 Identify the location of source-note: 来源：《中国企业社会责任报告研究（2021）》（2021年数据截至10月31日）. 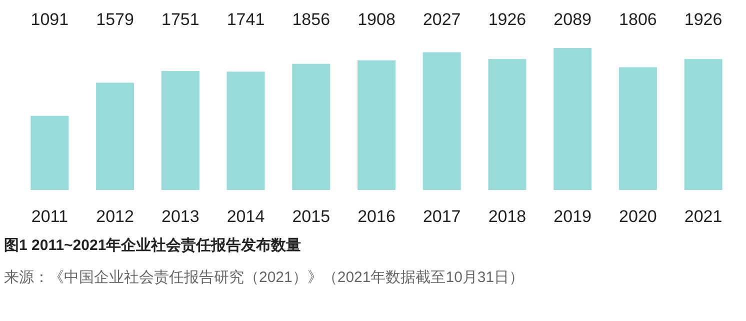
(264, 277).